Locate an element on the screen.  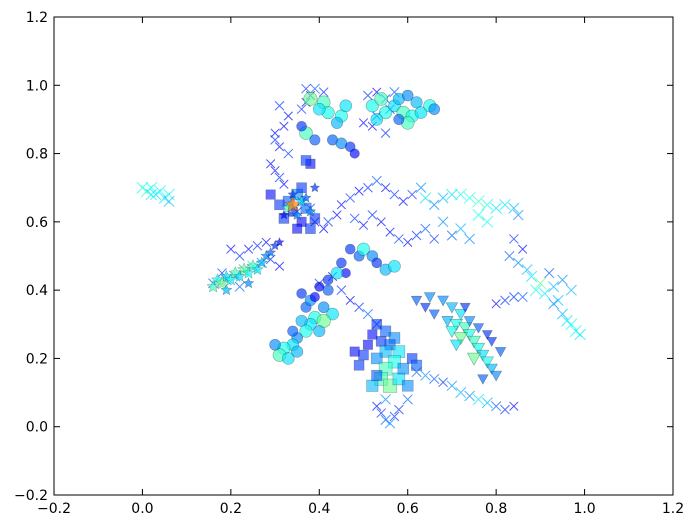
data-point-*-4-22 is located at coordinates (306, 197).